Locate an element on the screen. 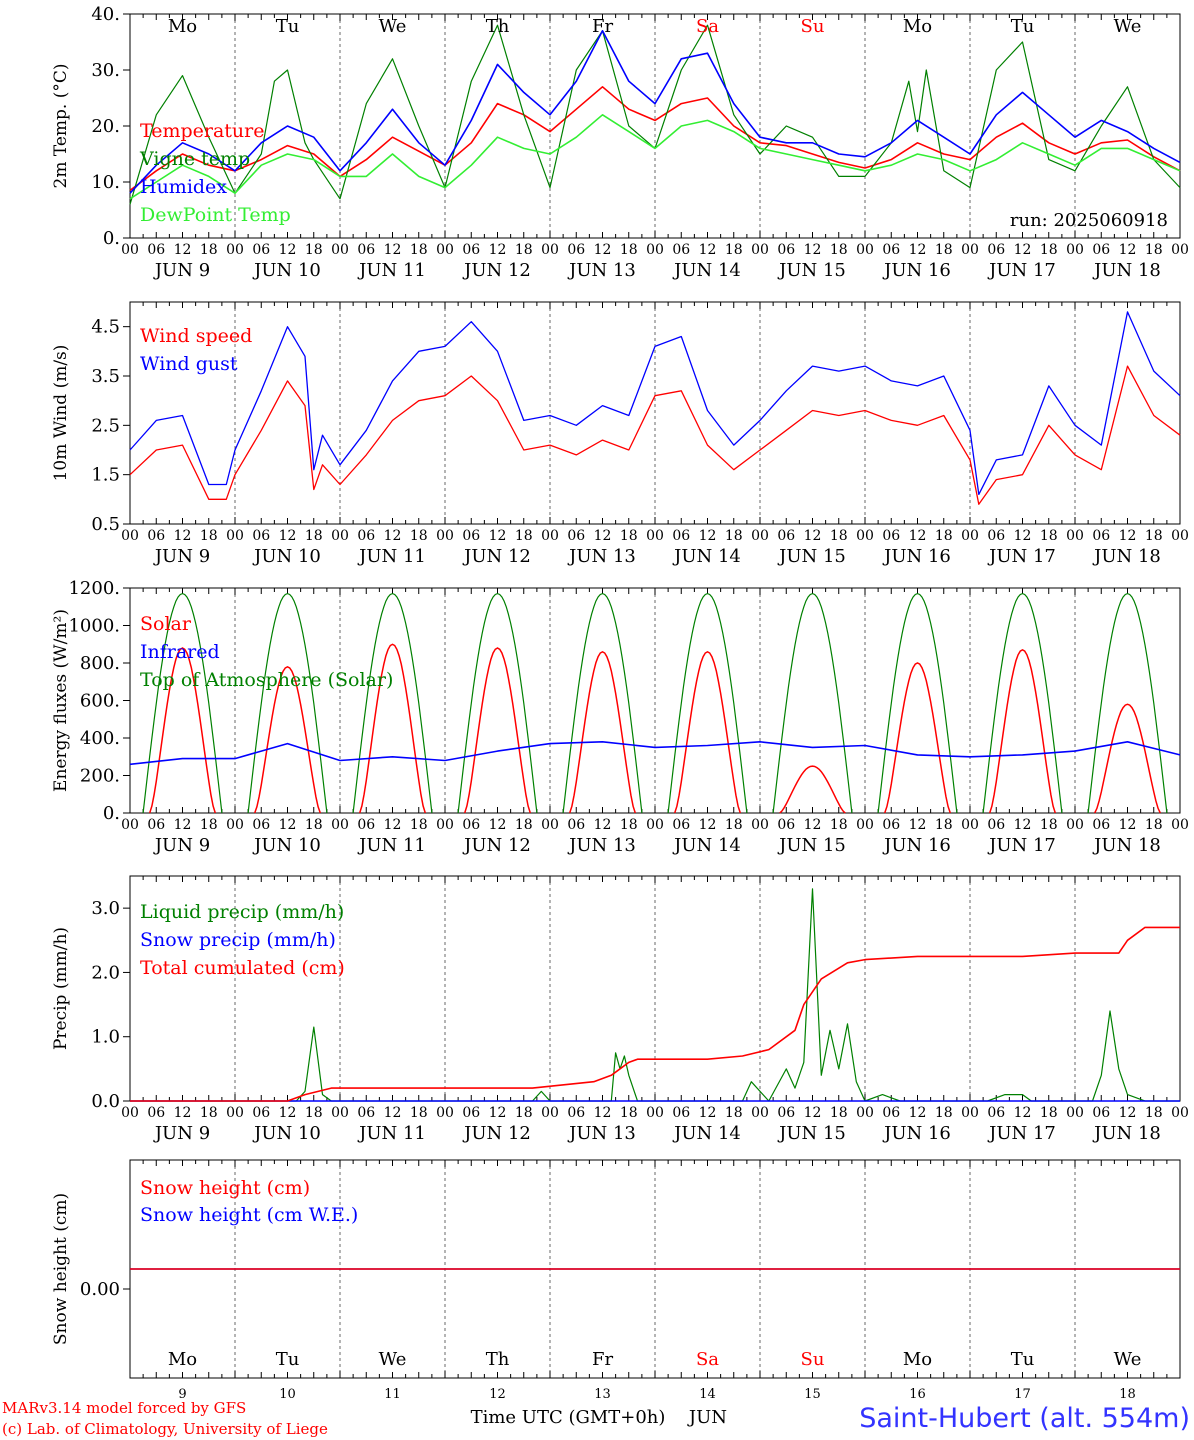 The width and height of the screenshot is (1194, 1440). legend-entry: Temperature is located at coordinates (202, 131).